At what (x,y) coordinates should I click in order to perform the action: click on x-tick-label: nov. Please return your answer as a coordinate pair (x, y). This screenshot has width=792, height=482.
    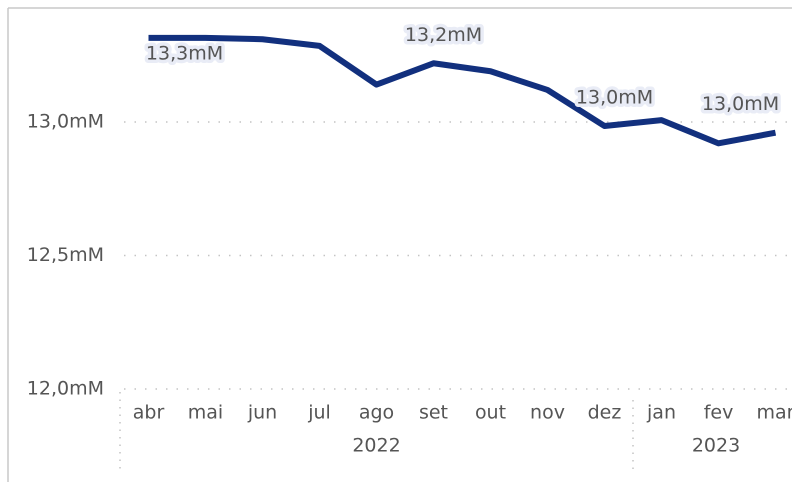
    Looking at the image, I should click on (547, 413).